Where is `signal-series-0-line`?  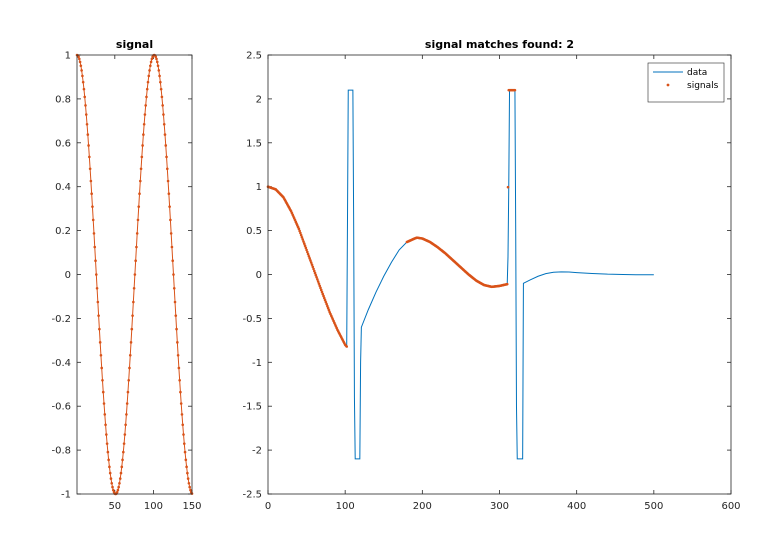 signal-series-0-line is located at coordinates (134, 274).